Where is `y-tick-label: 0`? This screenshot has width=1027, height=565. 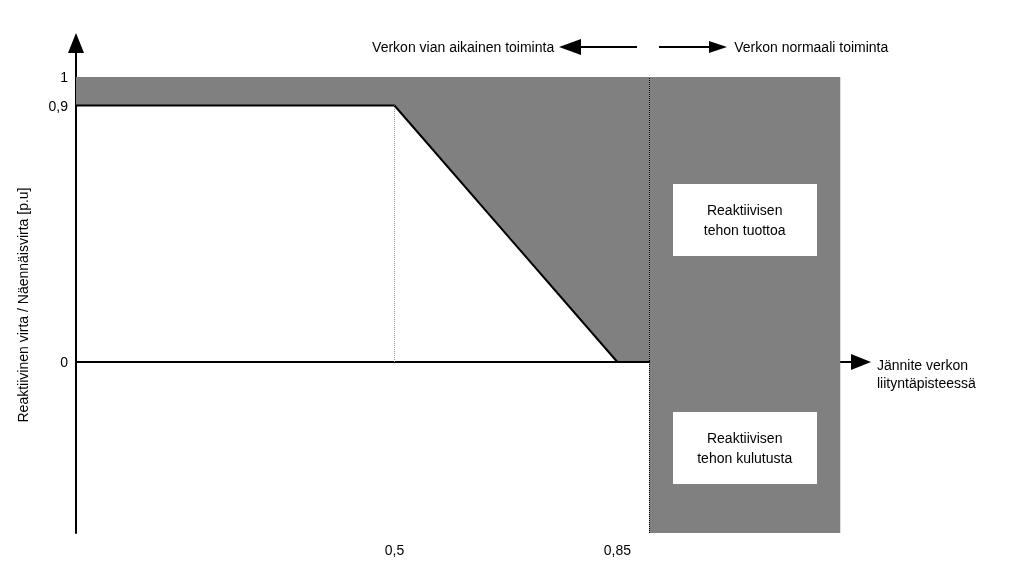
y-tick-label: 0 is located at coordinates (64, 362).